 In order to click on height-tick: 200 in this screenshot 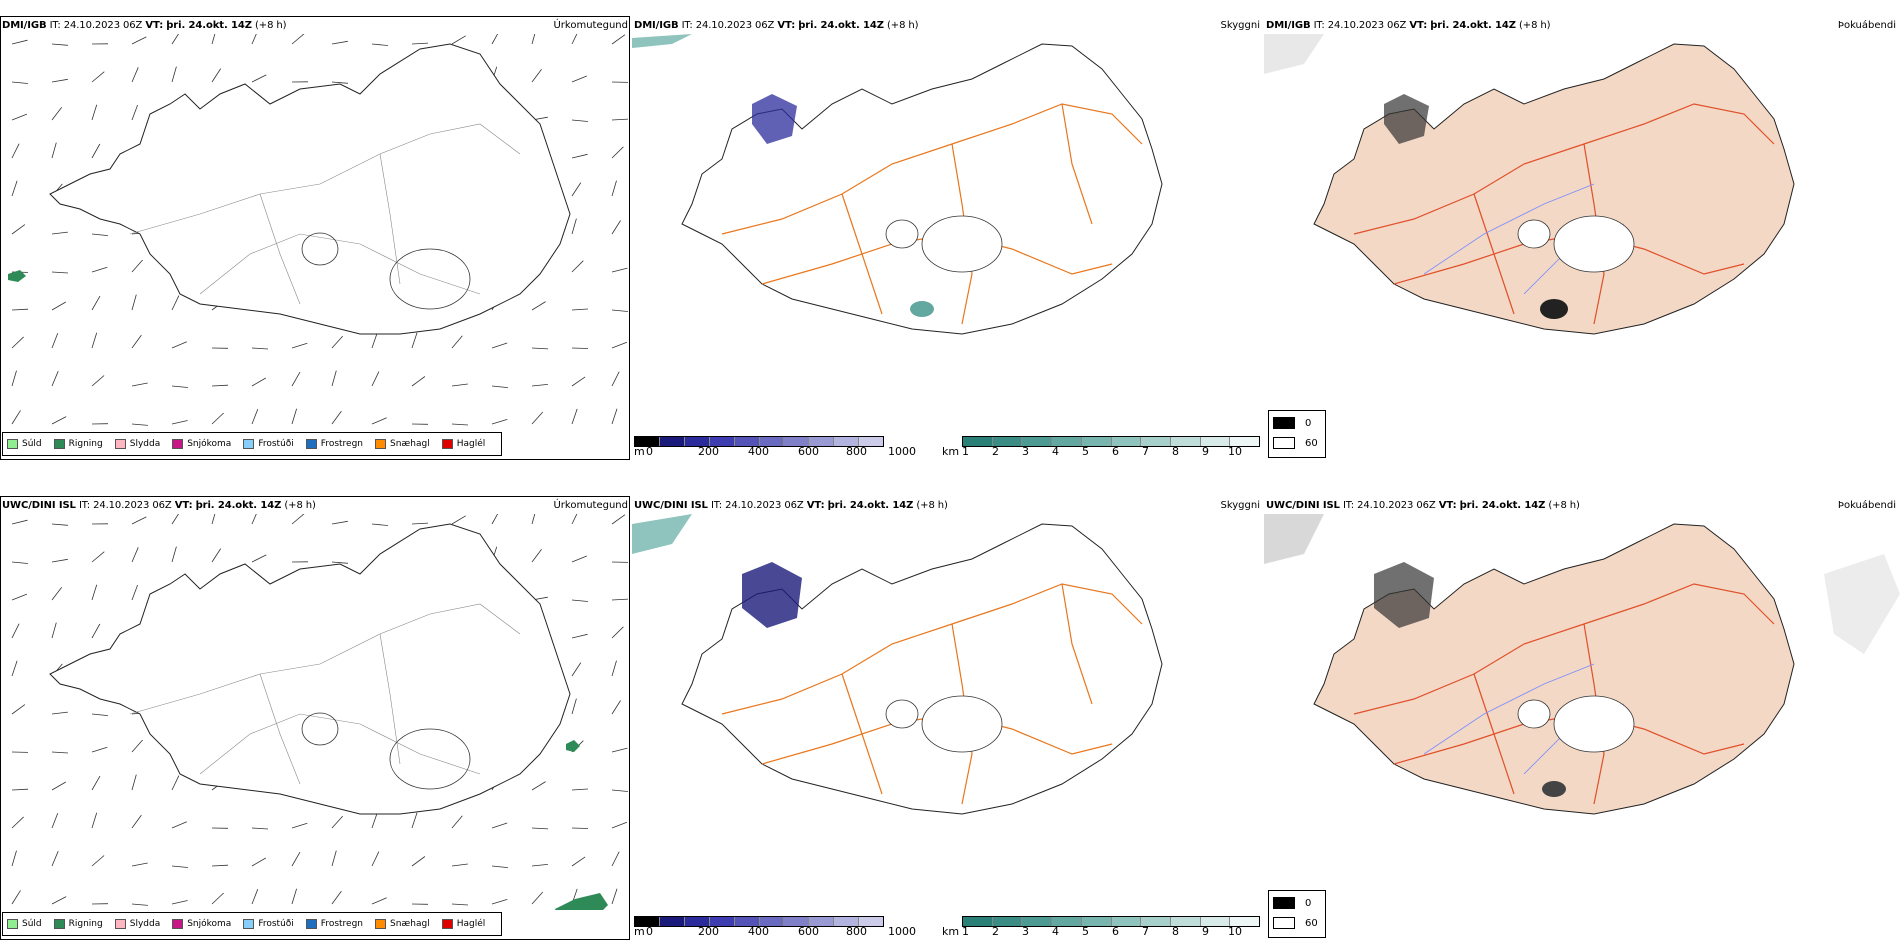, I will do `click(708, 931)`.